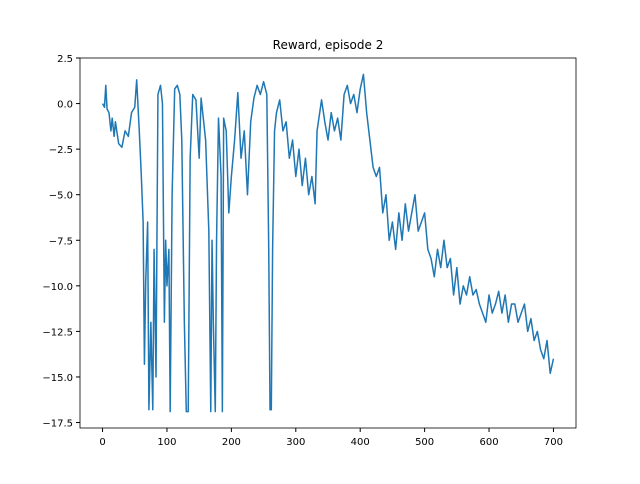  I want to click on y-tick-label: −5.0, so click(61, 196).